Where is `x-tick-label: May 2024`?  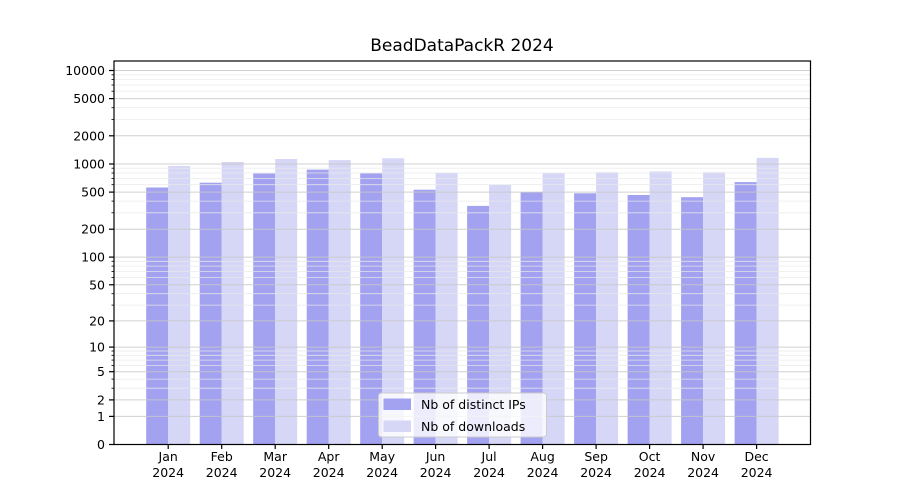 x-tick-label: May 2024 is located at coordinates (382, 464).